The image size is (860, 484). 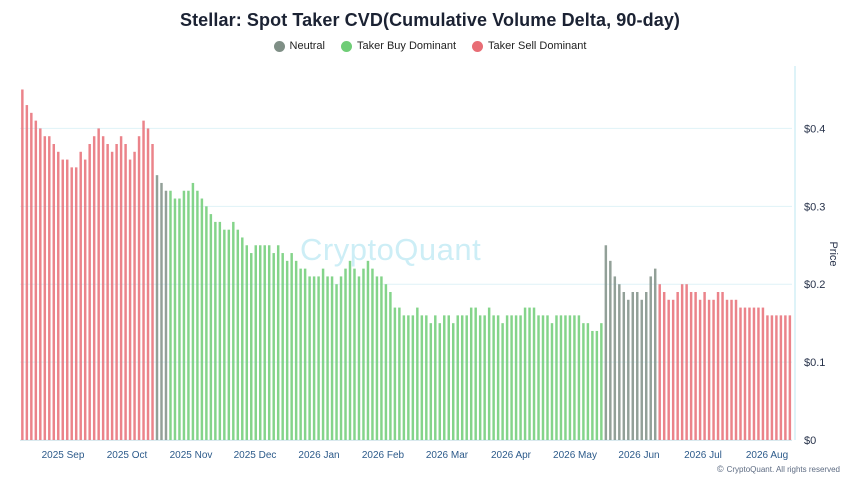 I want to click on x-tick-label: 2026 Mar, so click(x=447, y=455).